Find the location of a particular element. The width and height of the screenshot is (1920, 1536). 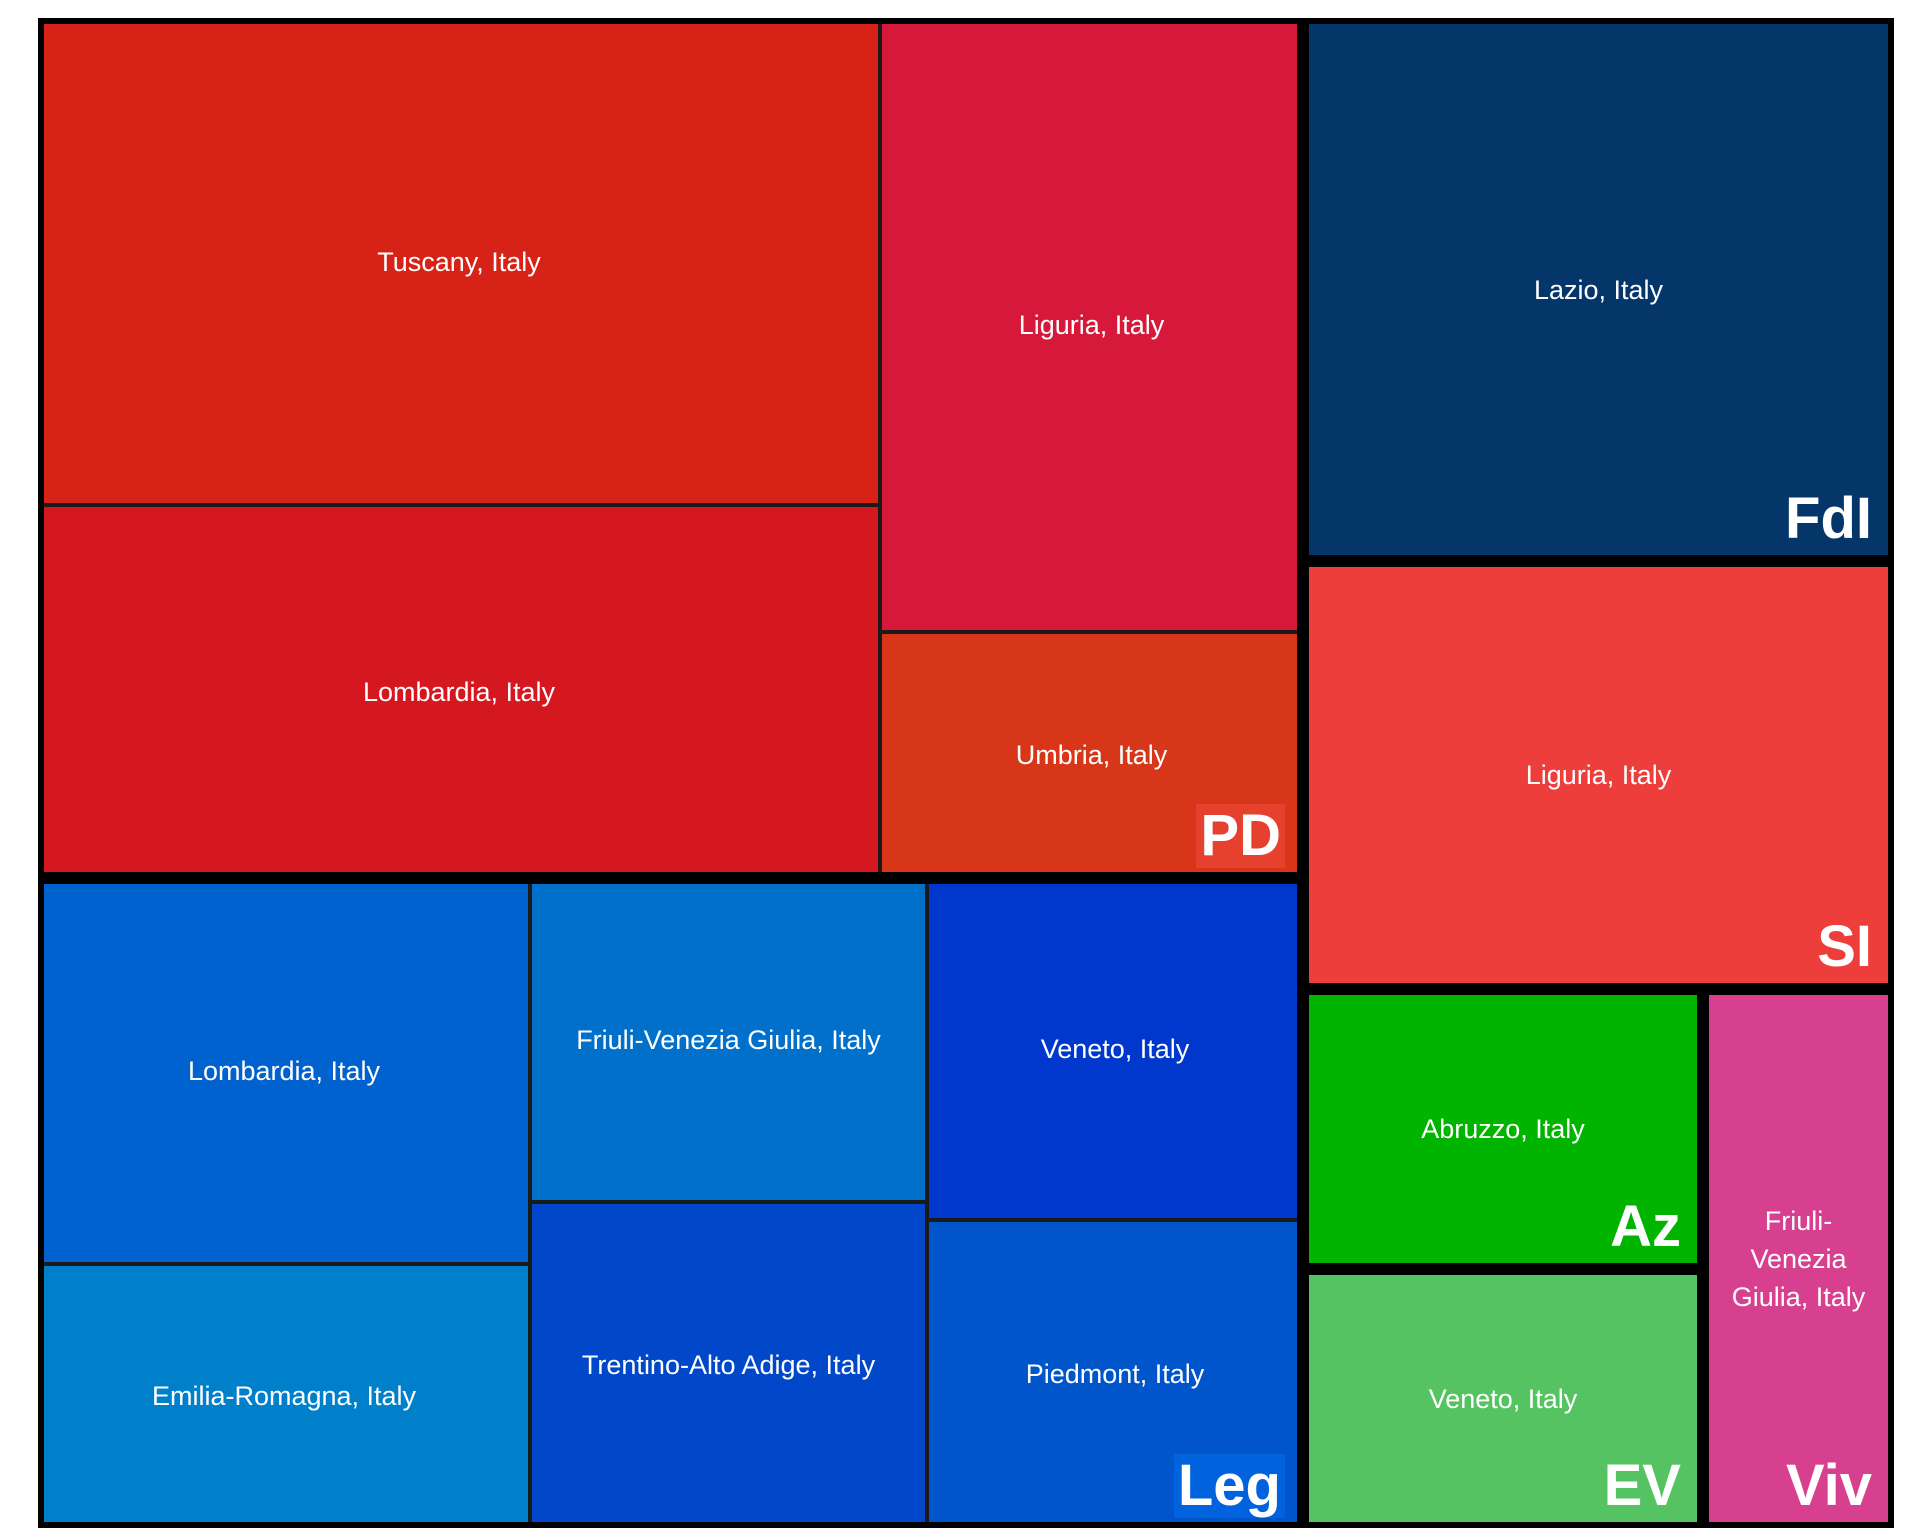

treemap-cell-label: Lazio, Italy is located at coordinates (1598, 289).